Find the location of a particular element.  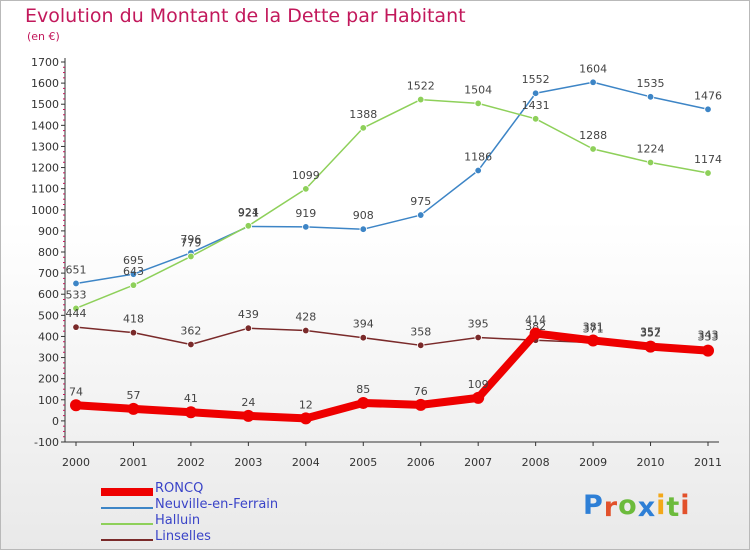

data-label-halluin: 924 is located at coordinates (248, 212).